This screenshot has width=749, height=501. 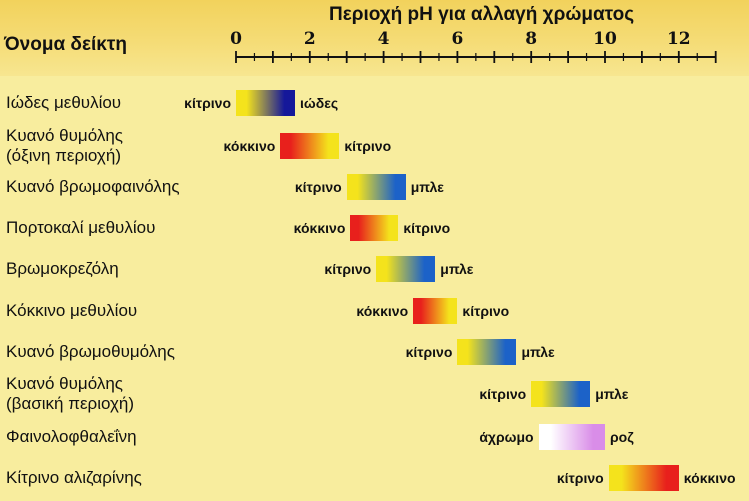 I want to click on indicator-name: Ιώδες μεθυλίου, so click(x=63, y=103).